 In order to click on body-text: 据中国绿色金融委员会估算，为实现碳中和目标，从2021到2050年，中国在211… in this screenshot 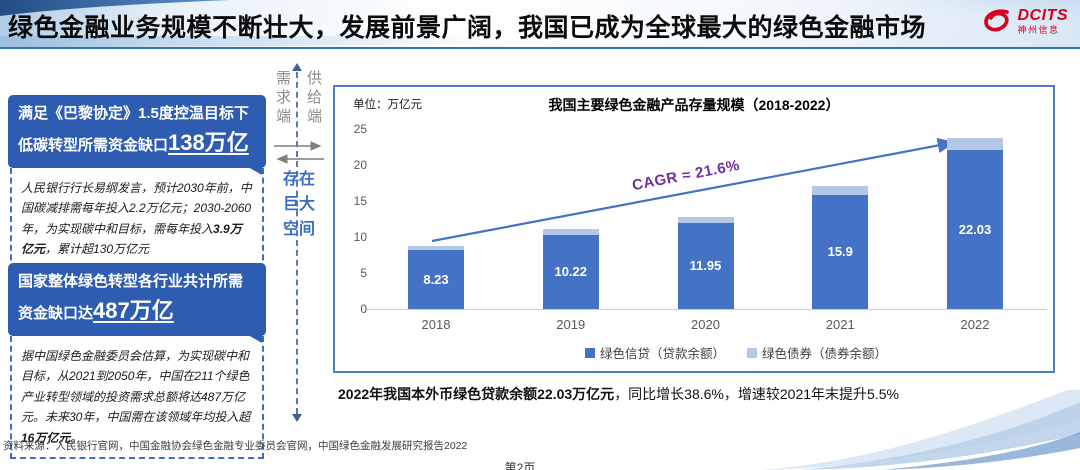, I will do `click(136, 386)`.